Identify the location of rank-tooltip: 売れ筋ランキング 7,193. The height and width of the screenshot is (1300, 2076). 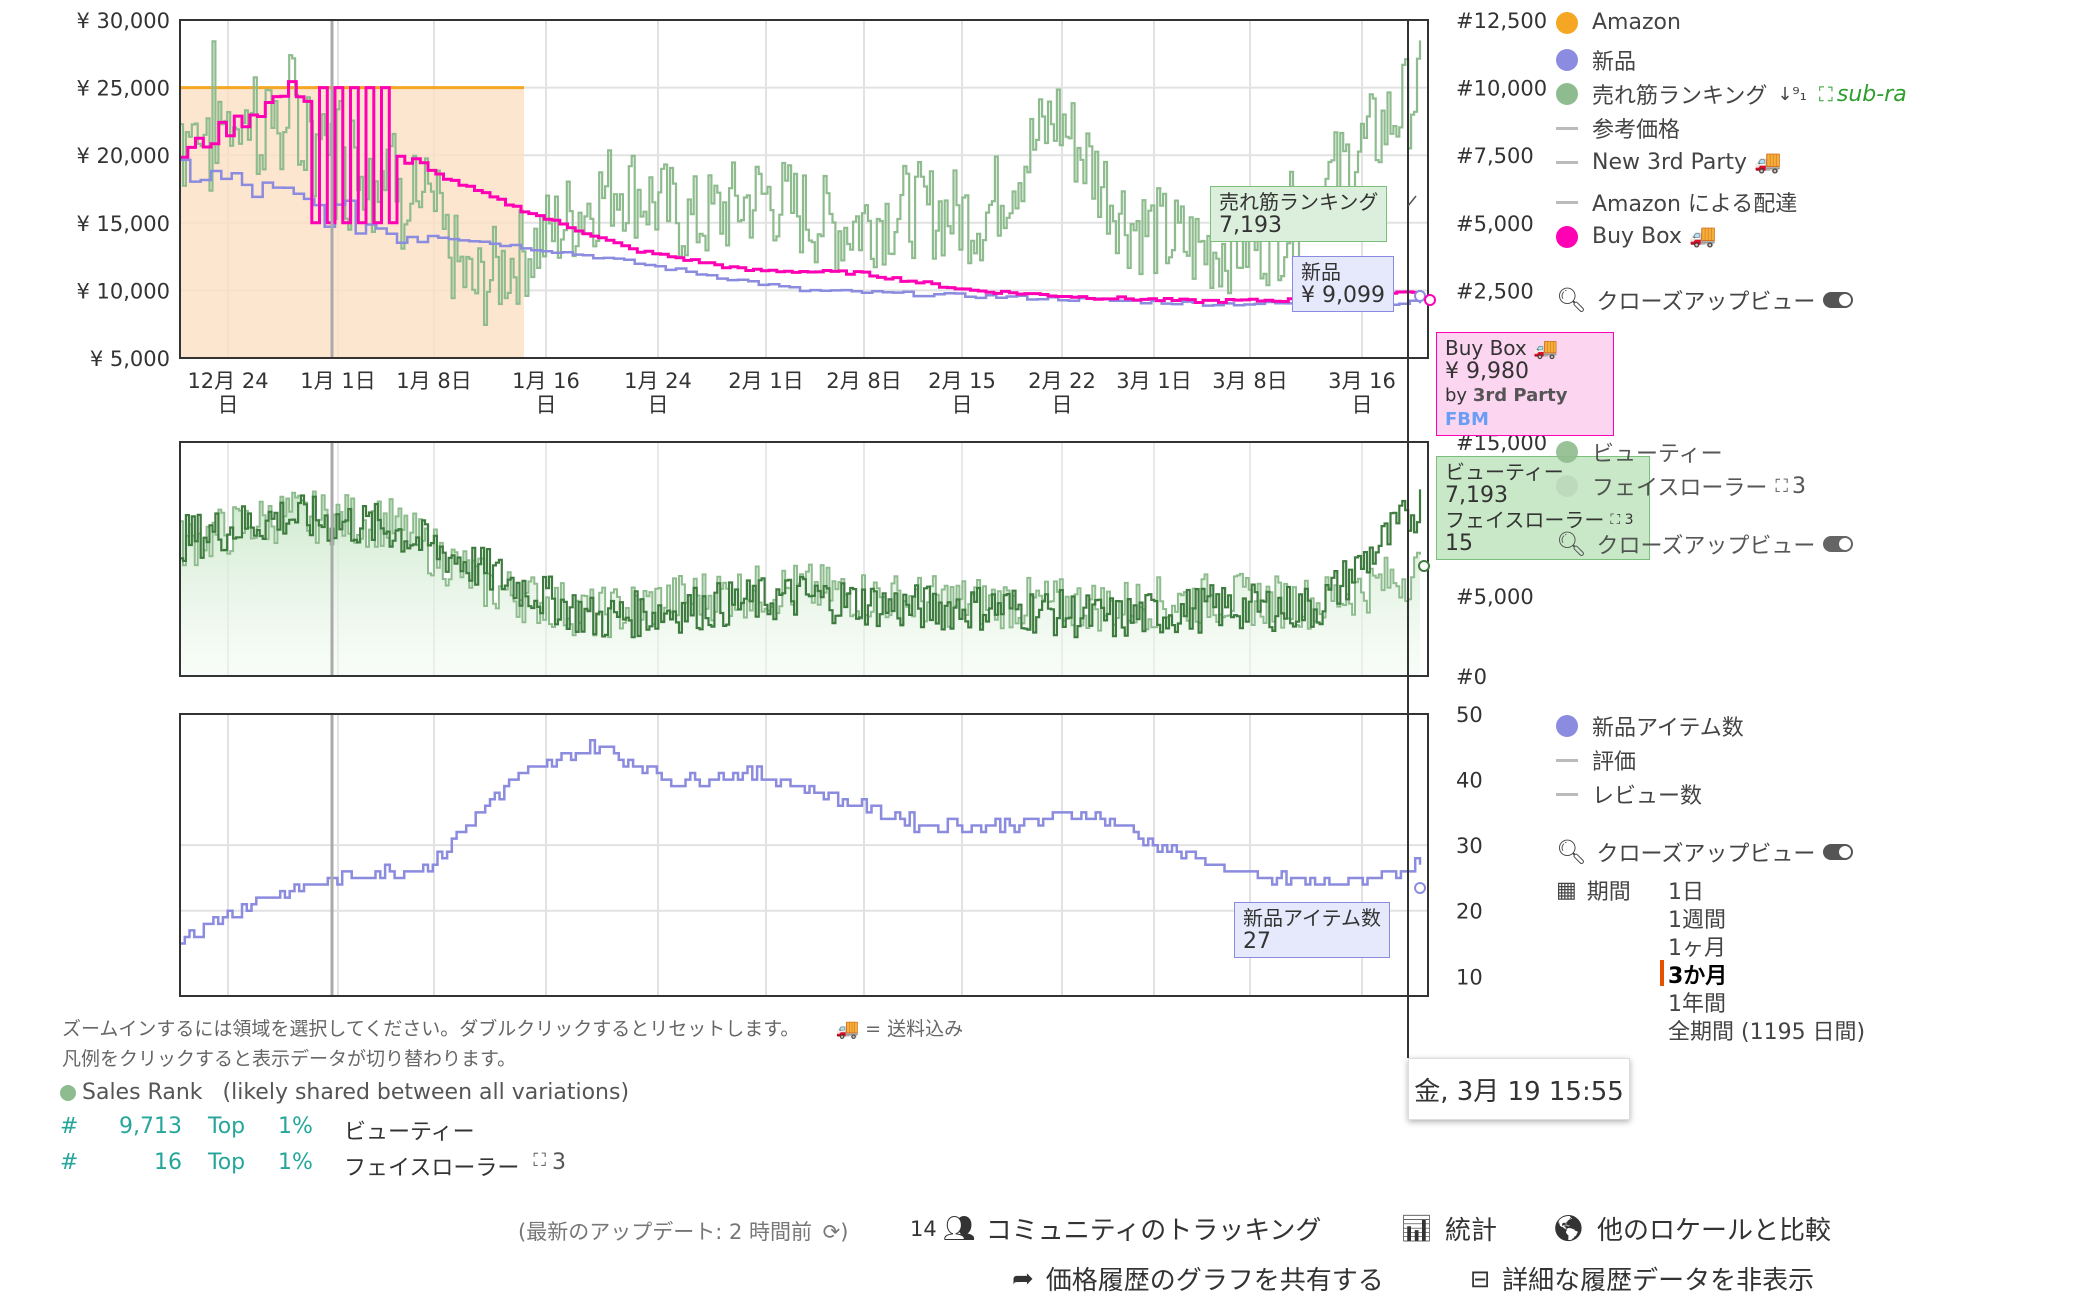
(1299, 214).